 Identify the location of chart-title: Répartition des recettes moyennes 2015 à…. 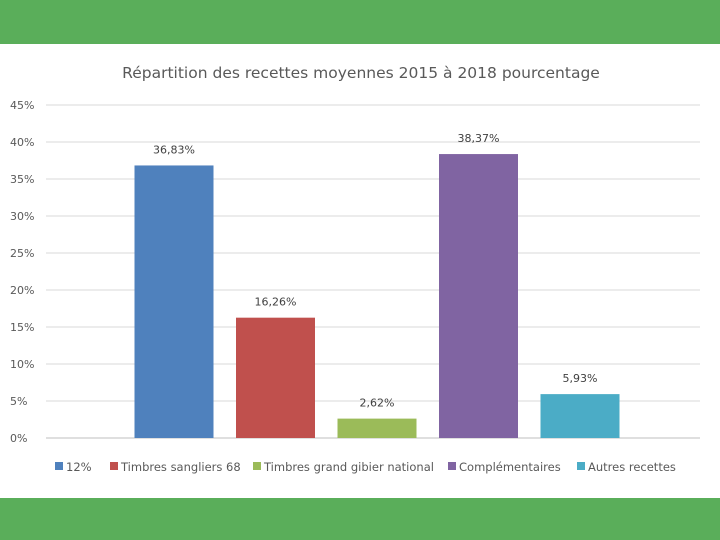
(361, 73).